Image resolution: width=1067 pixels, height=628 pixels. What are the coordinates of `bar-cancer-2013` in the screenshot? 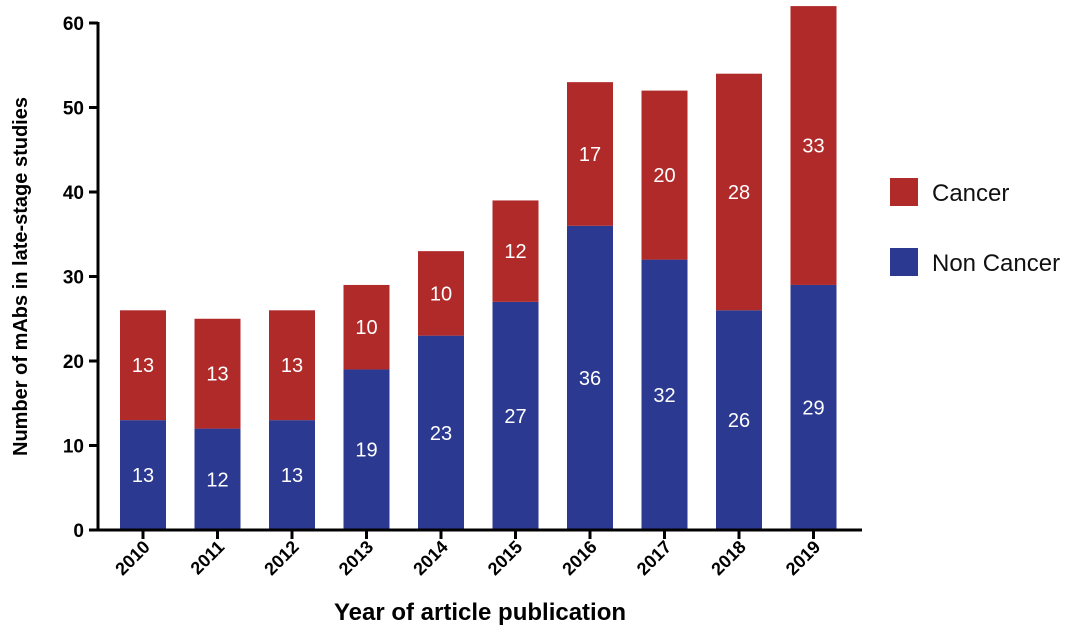 It's located at (366, 327).